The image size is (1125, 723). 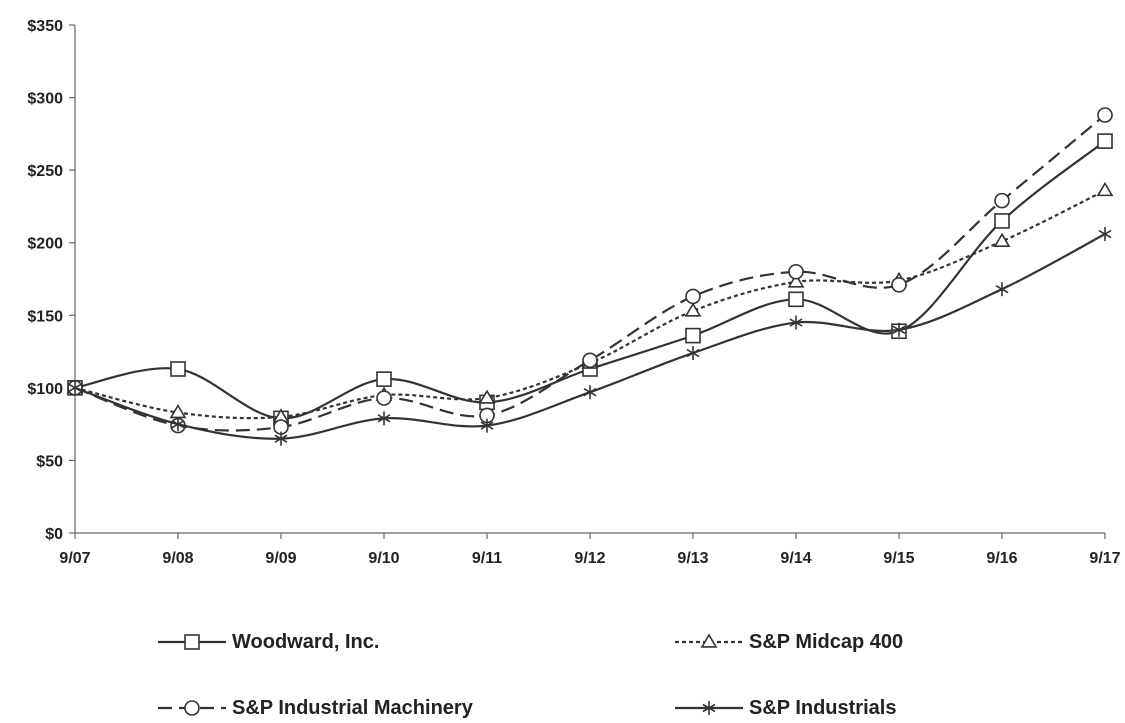 I want to click on legend-item-sandp-industrials: S&P Industrials, so click(x=785, y=708).